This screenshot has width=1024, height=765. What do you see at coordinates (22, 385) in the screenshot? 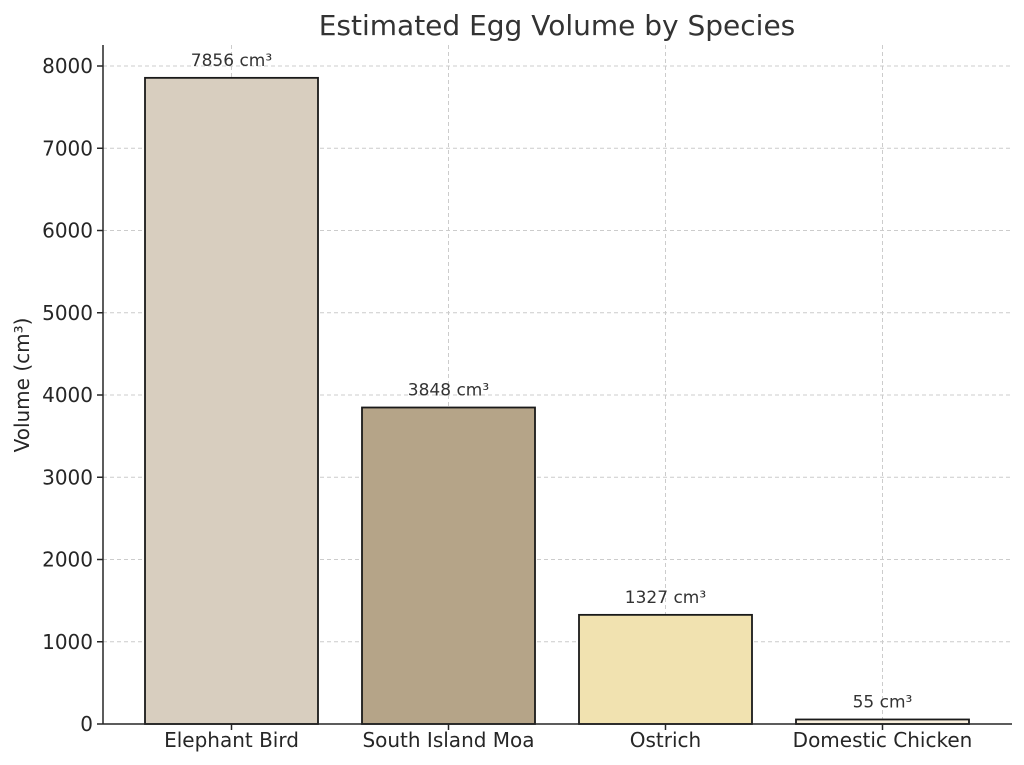
I see `y-axis-label: Volume (cm³)` at bounding box center [22, 385].